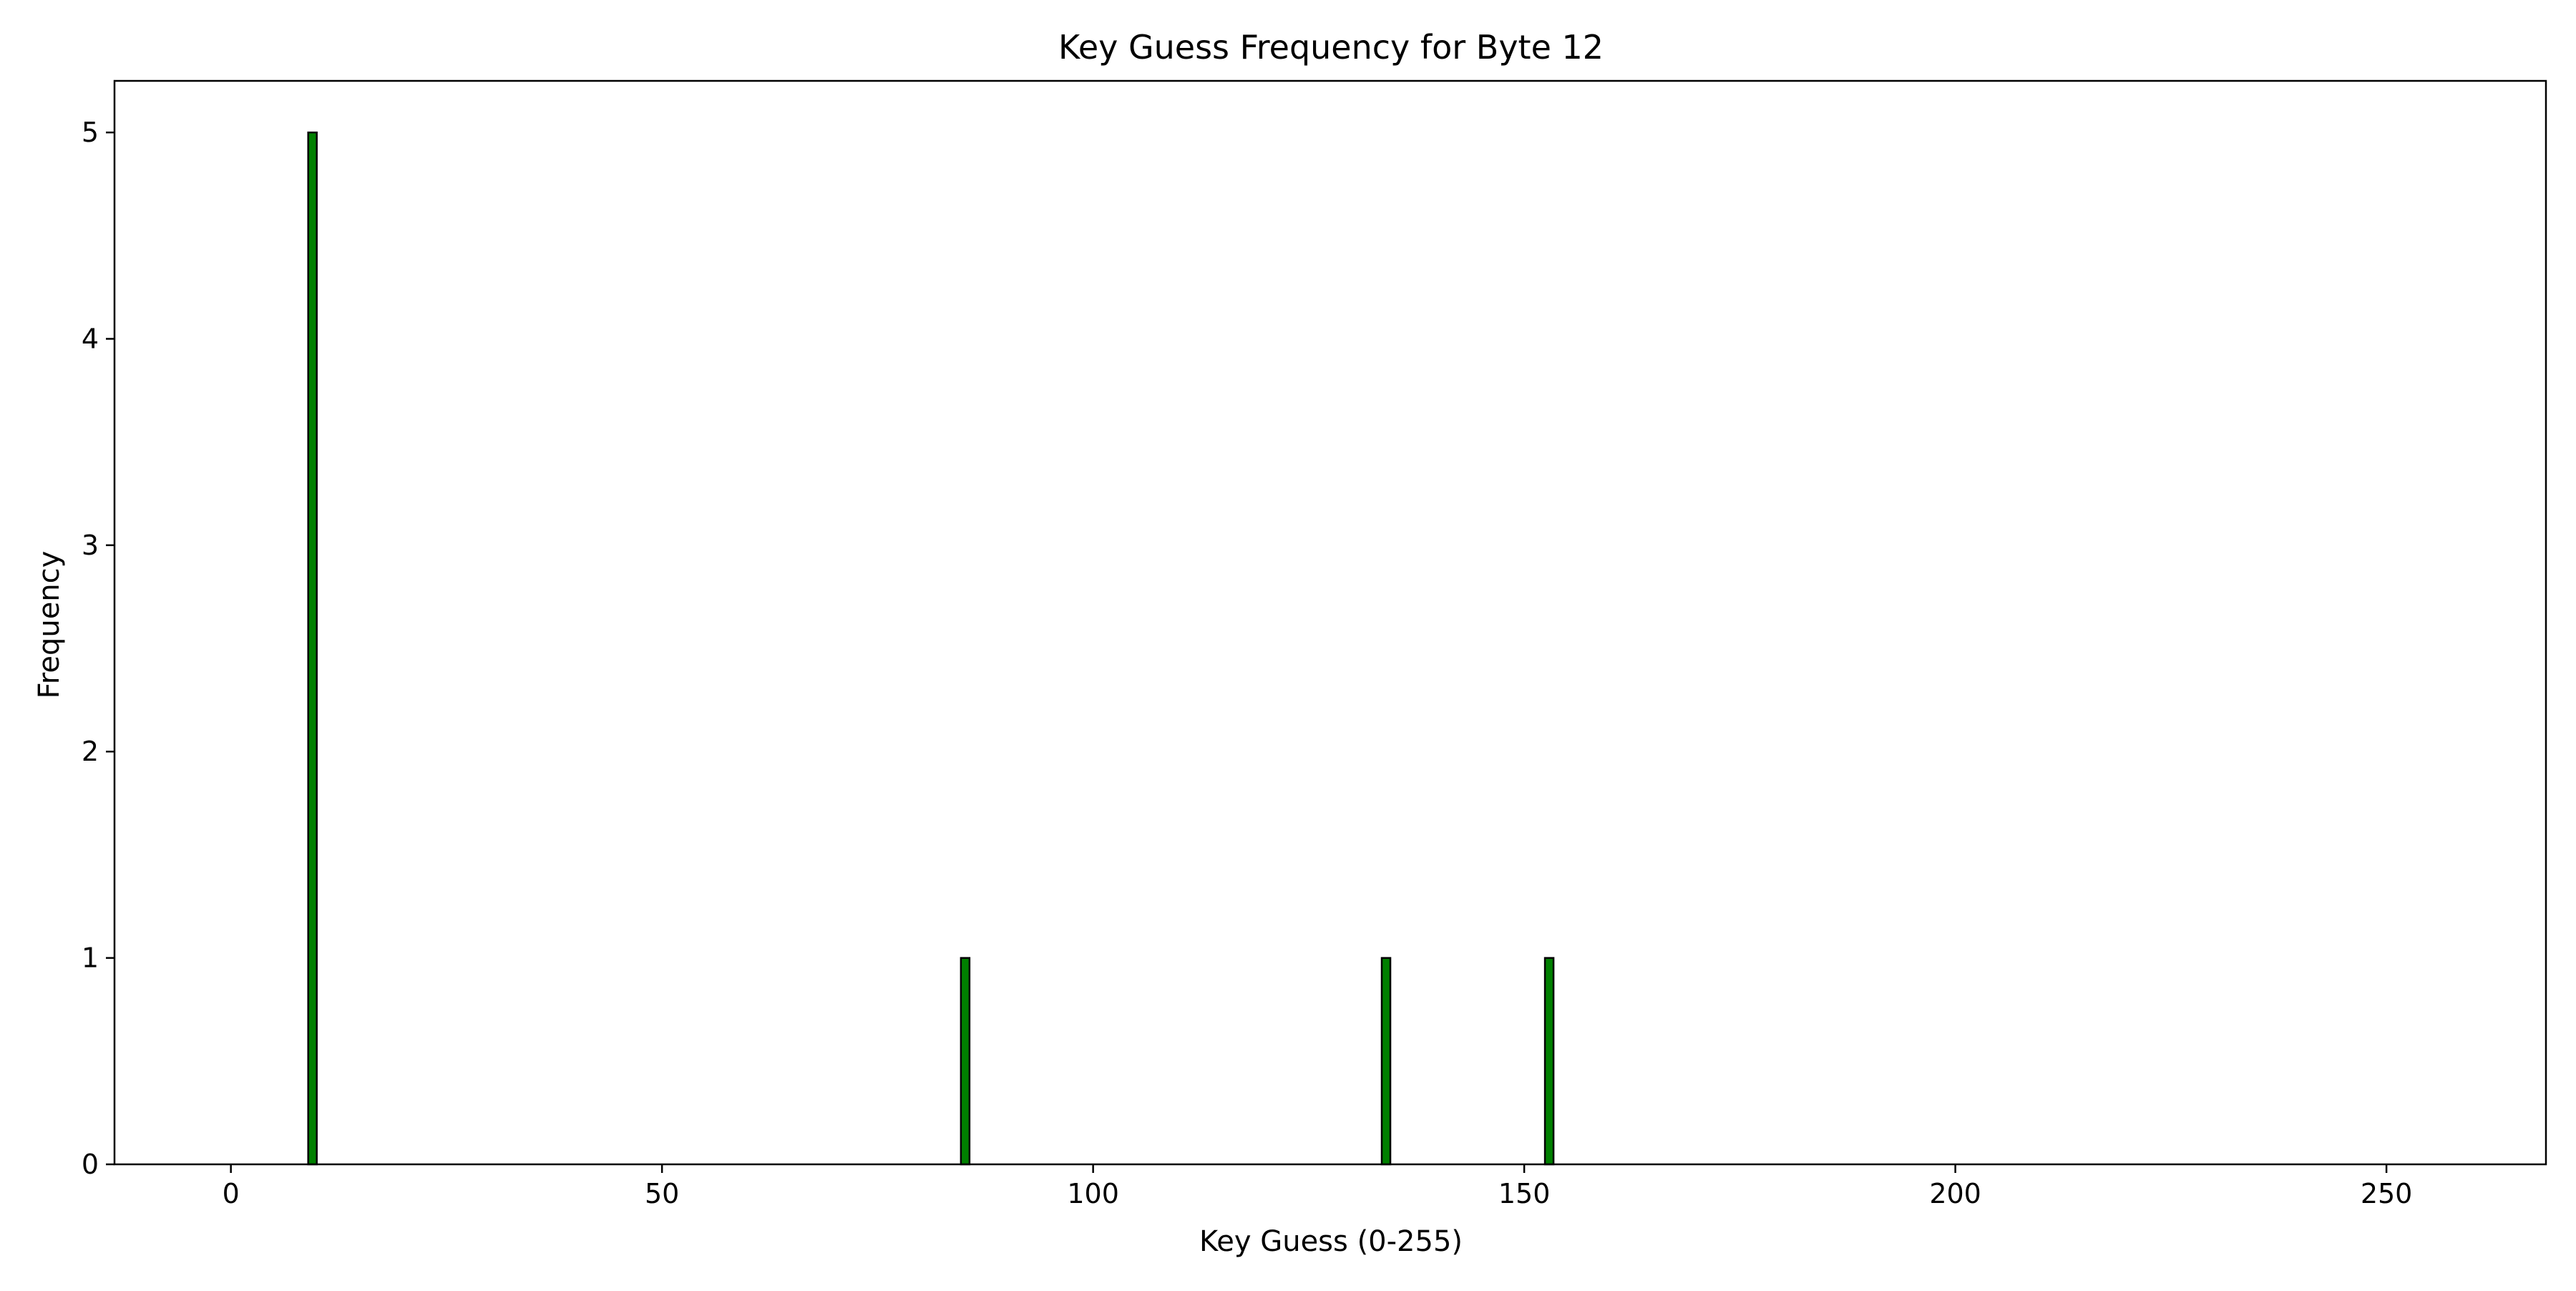 Image resolution: width=2576 pixels, height=1291 pixels. I want to click on x-tick-label: 0, so click(231, 1193).